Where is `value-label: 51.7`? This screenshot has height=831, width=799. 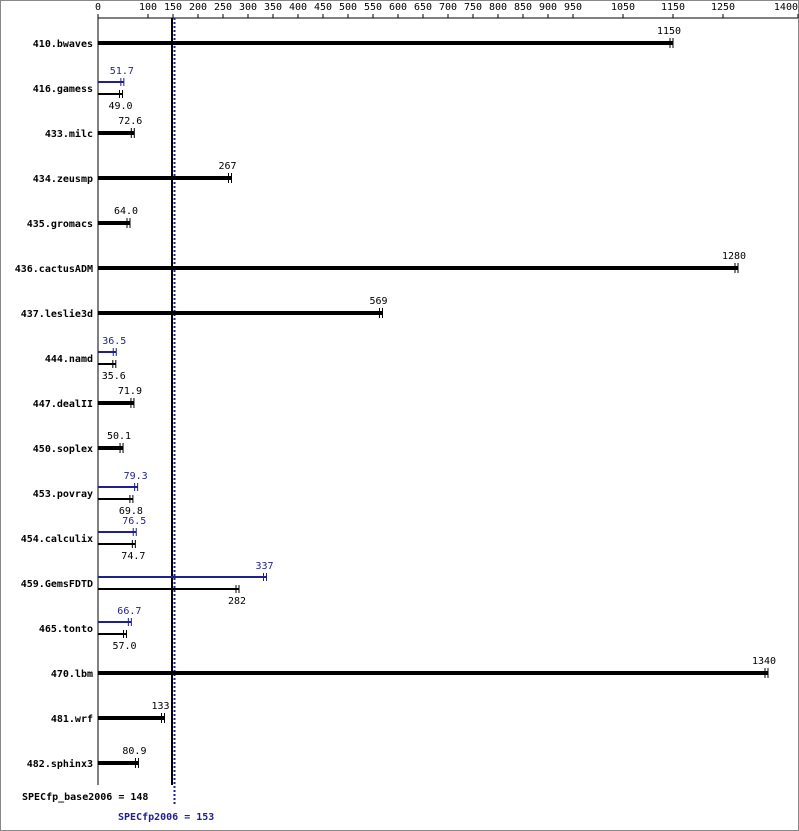
value-label: 51.7 is located at coordinates (122, 71).